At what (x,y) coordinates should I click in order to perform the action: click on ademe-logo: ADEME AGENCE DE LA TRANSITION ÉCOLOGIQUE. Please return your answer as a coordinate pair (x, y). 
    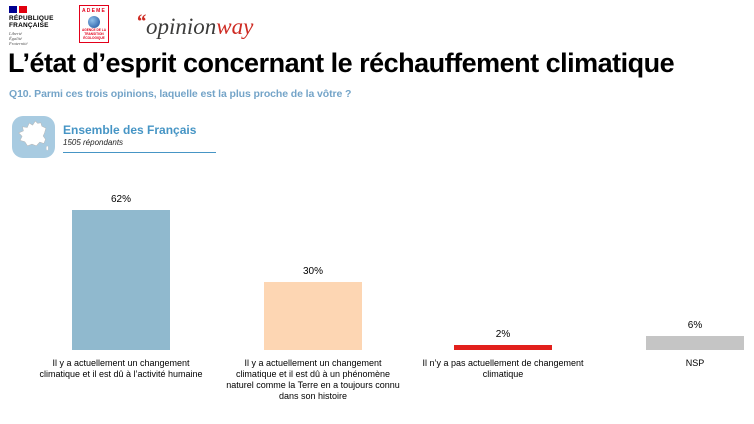
    Looking at the image, I should click on (94, 24).